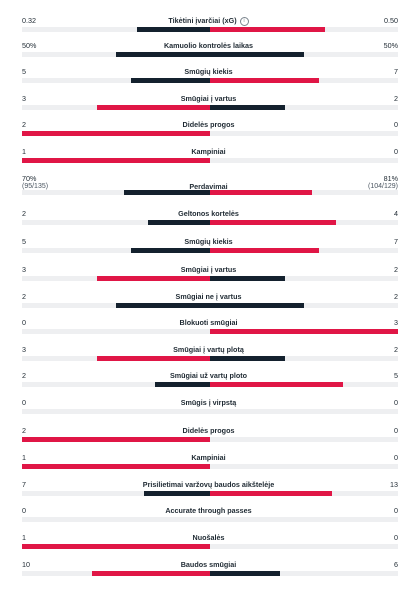 This screenshot has height=590, width=417. What do you see at coordinates (208, 45) in the screenshot?
I see `stat-label-text: Kamuolio kontrolės laikas` at bounding box center [208, 45].